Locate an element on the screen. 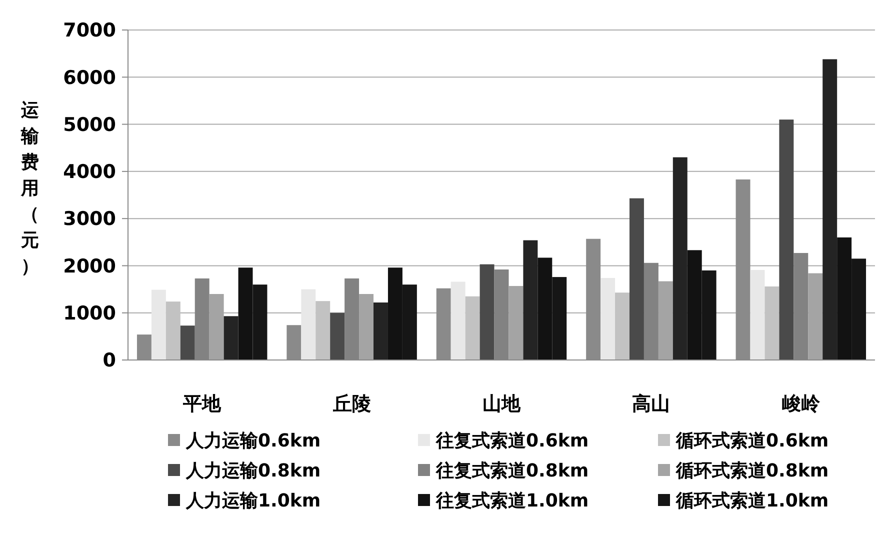 The height and width of the screenshot is (535, 883). x-tick-label: 平地 is located at coordinates (202, 404).